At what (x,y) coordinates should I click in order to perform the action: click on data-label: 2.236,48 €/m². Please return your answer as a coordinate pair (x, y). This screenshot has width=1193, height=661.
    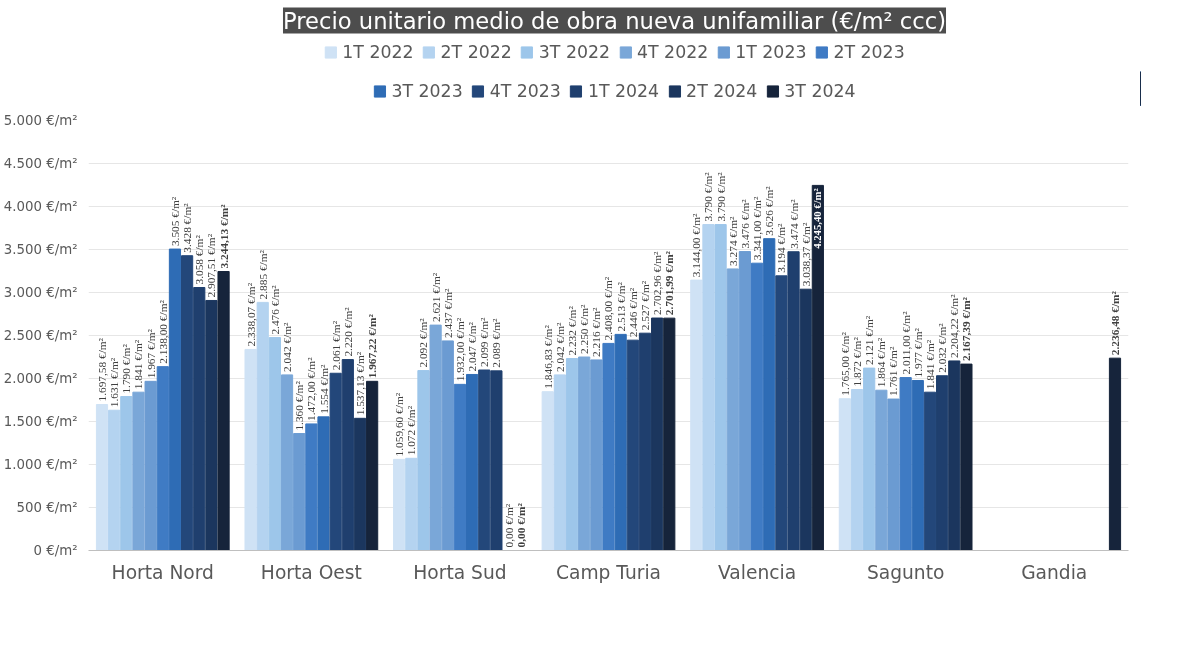
    Looking at the image, I should click on (1114, 323).